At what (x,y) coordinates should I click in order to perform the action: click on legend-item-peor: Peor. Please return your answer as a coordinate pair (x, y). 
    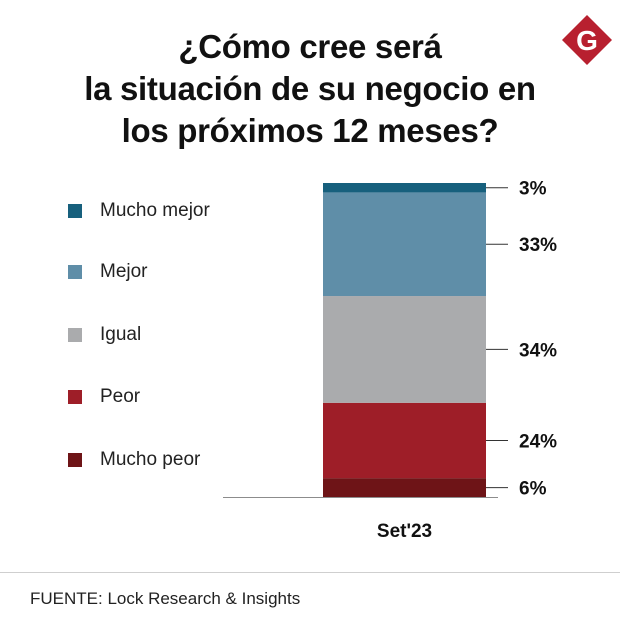
    Looking at the image, I should click on (104, 397).